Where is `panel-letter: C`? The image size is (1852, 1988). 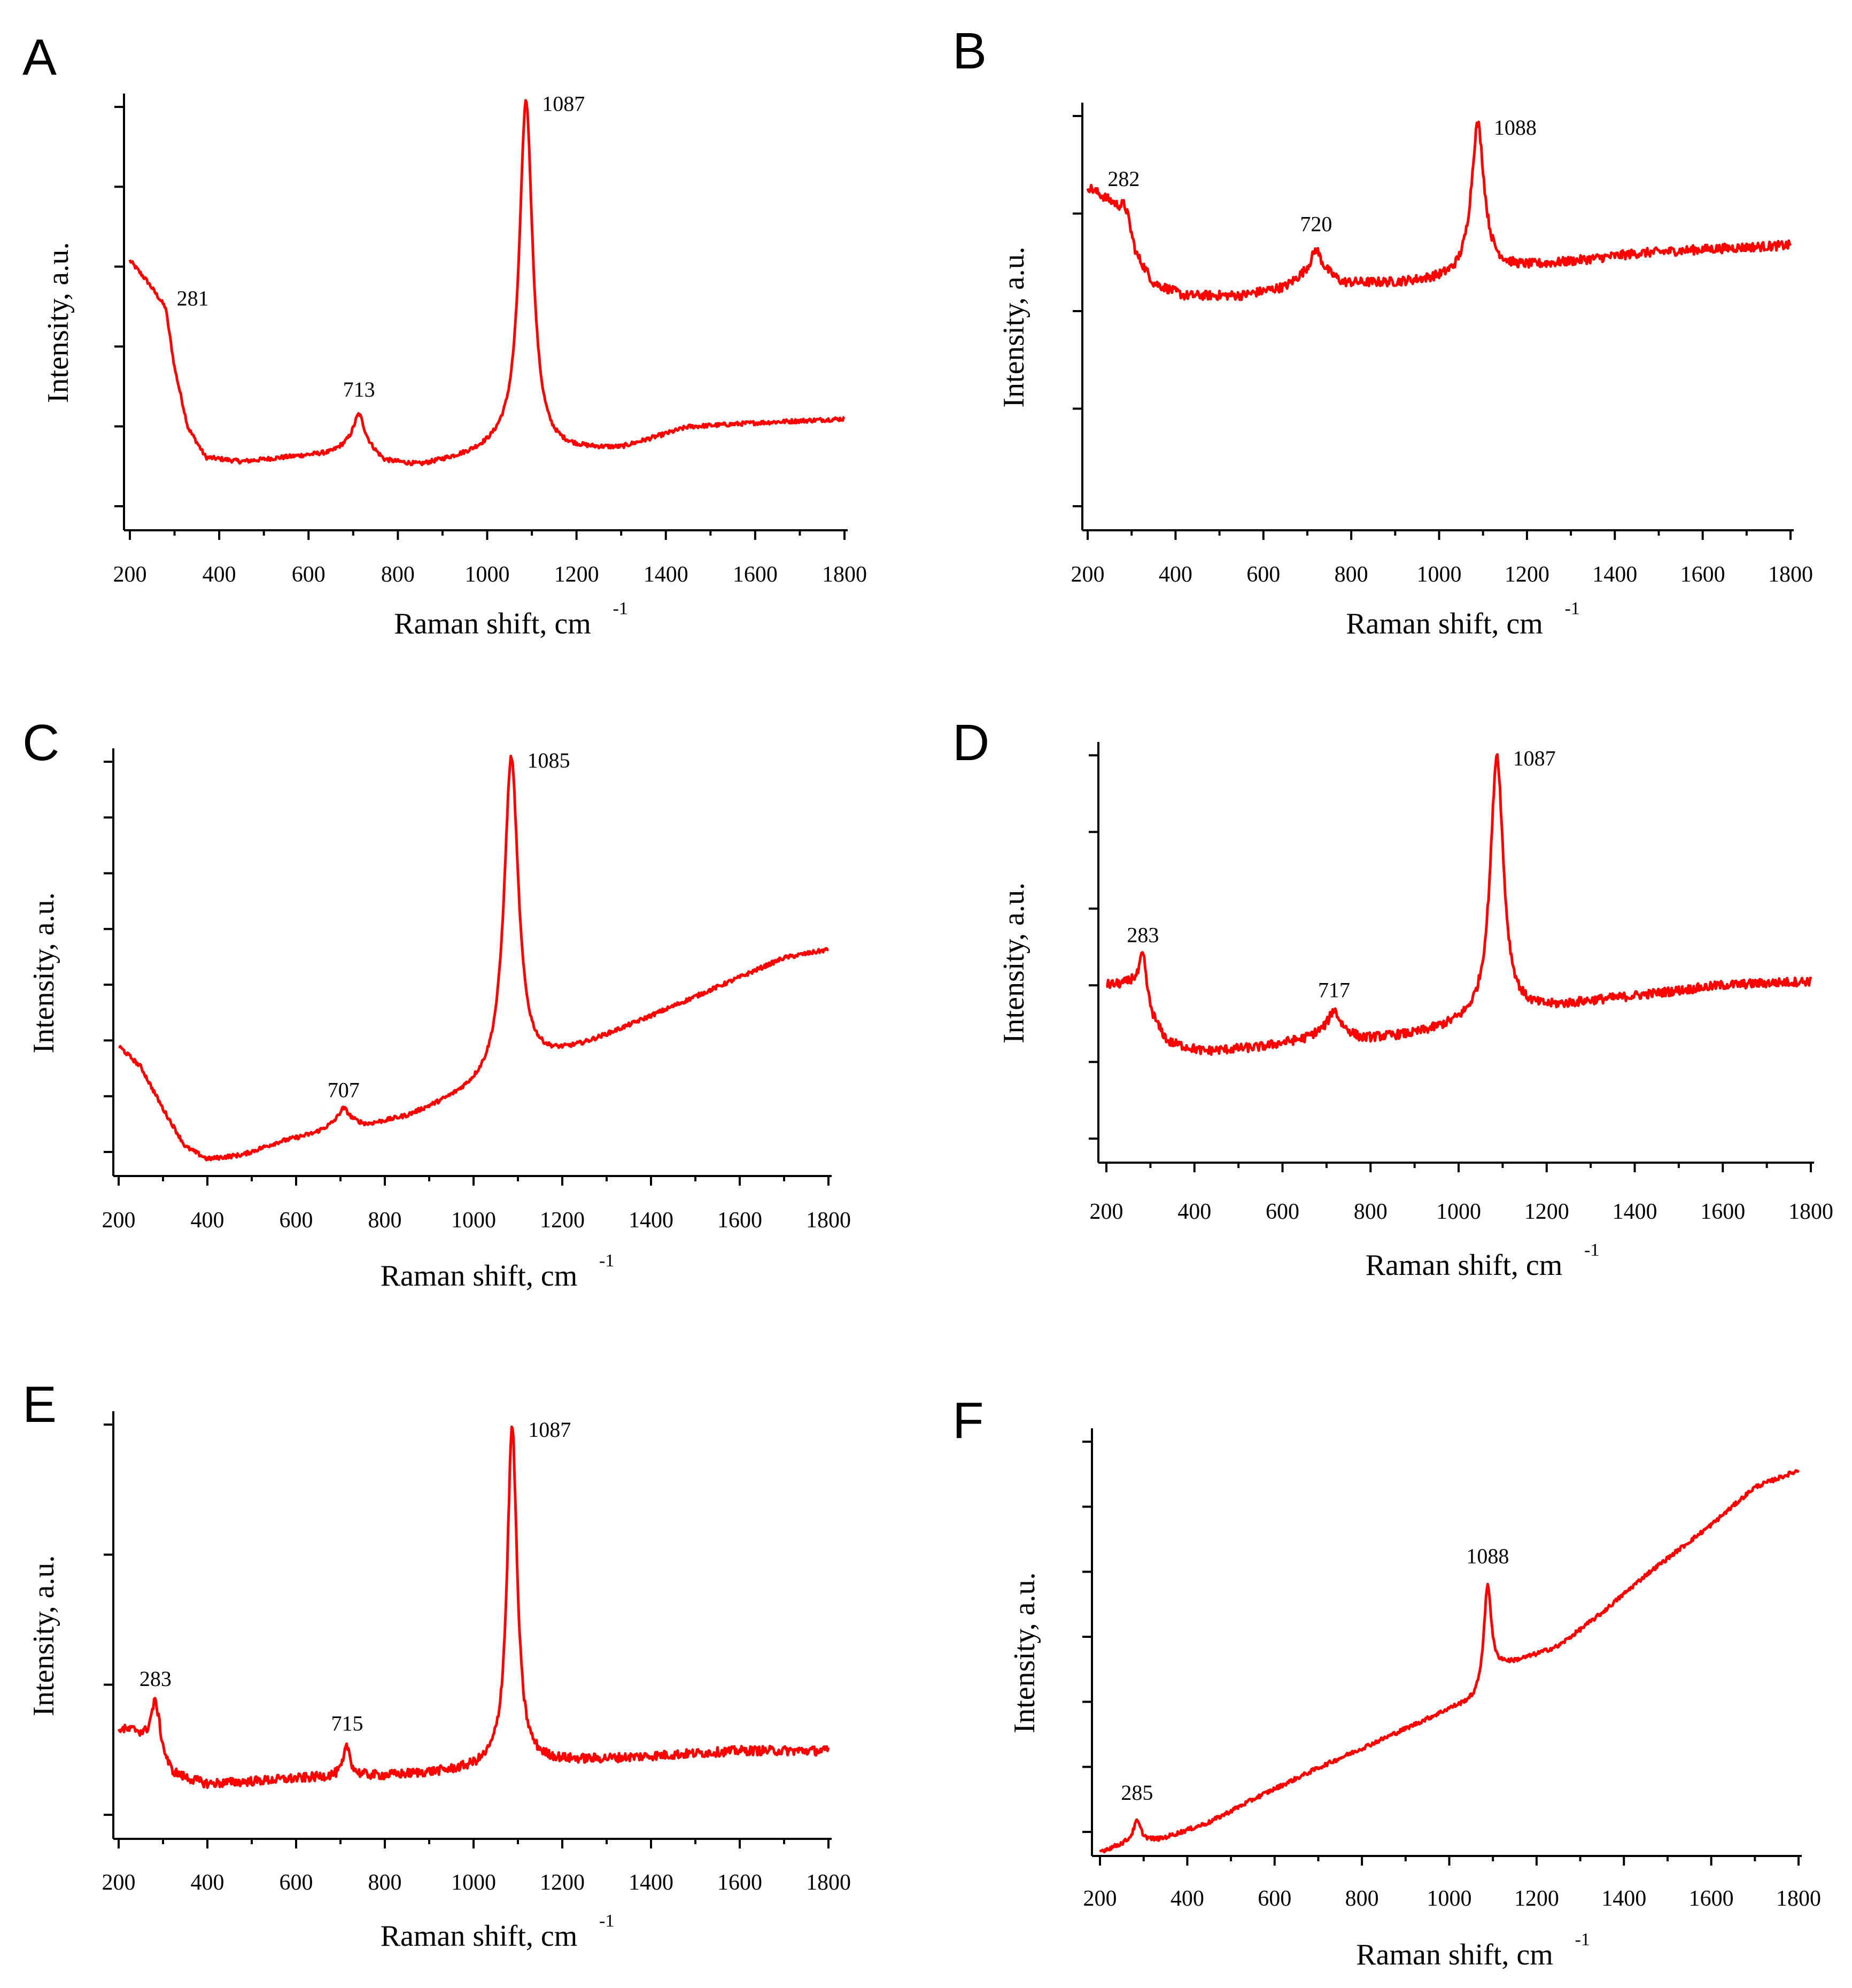 panel-letter: C is located at coordinates (40, 742).